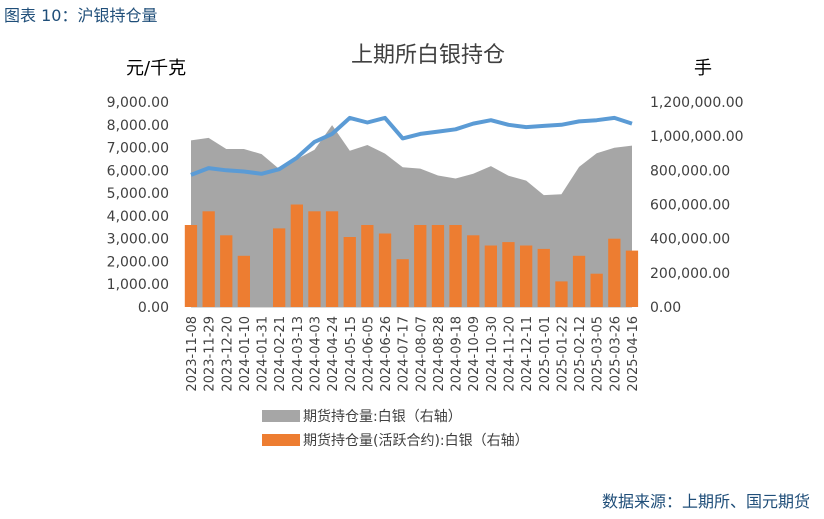 The width and height of the screenshot is (824, 519). What do you see at coordinates (263, 354) in the screenshot?
I see `x-tick-label: 2024-01-31` at bounding box center [263, 354].